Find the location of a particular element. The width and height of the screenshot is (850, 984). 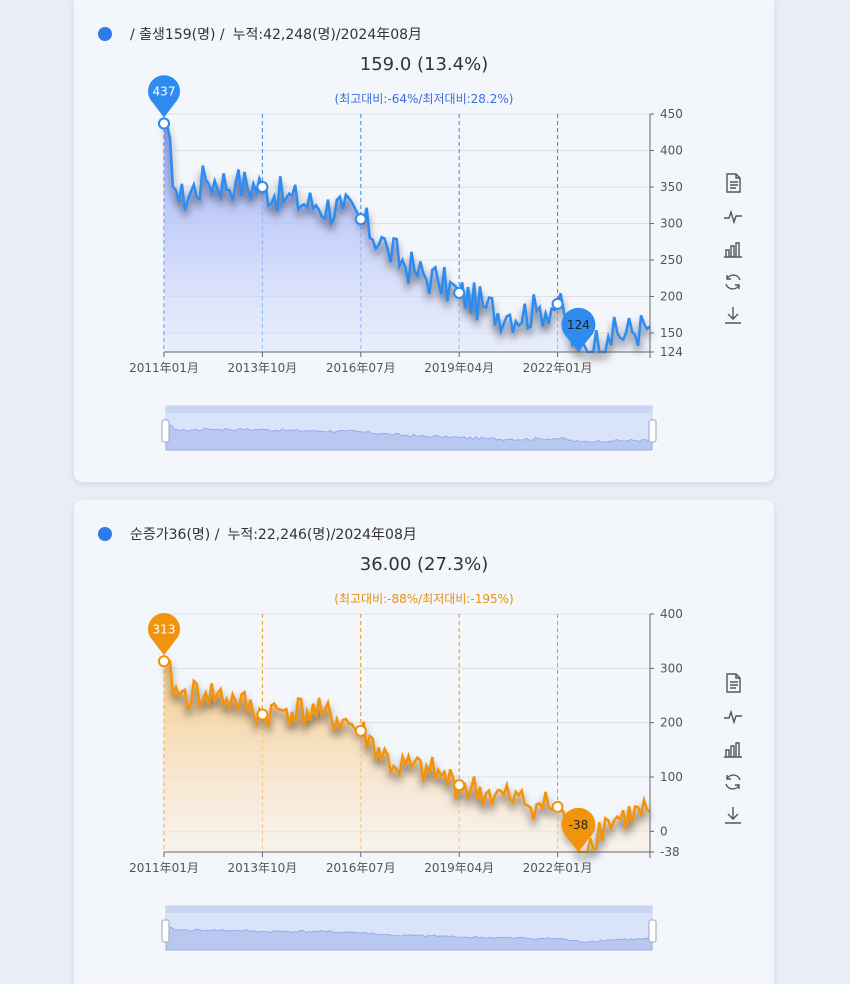

current-value: 36.00 (27.3%) is located at coordinates (424, 564).